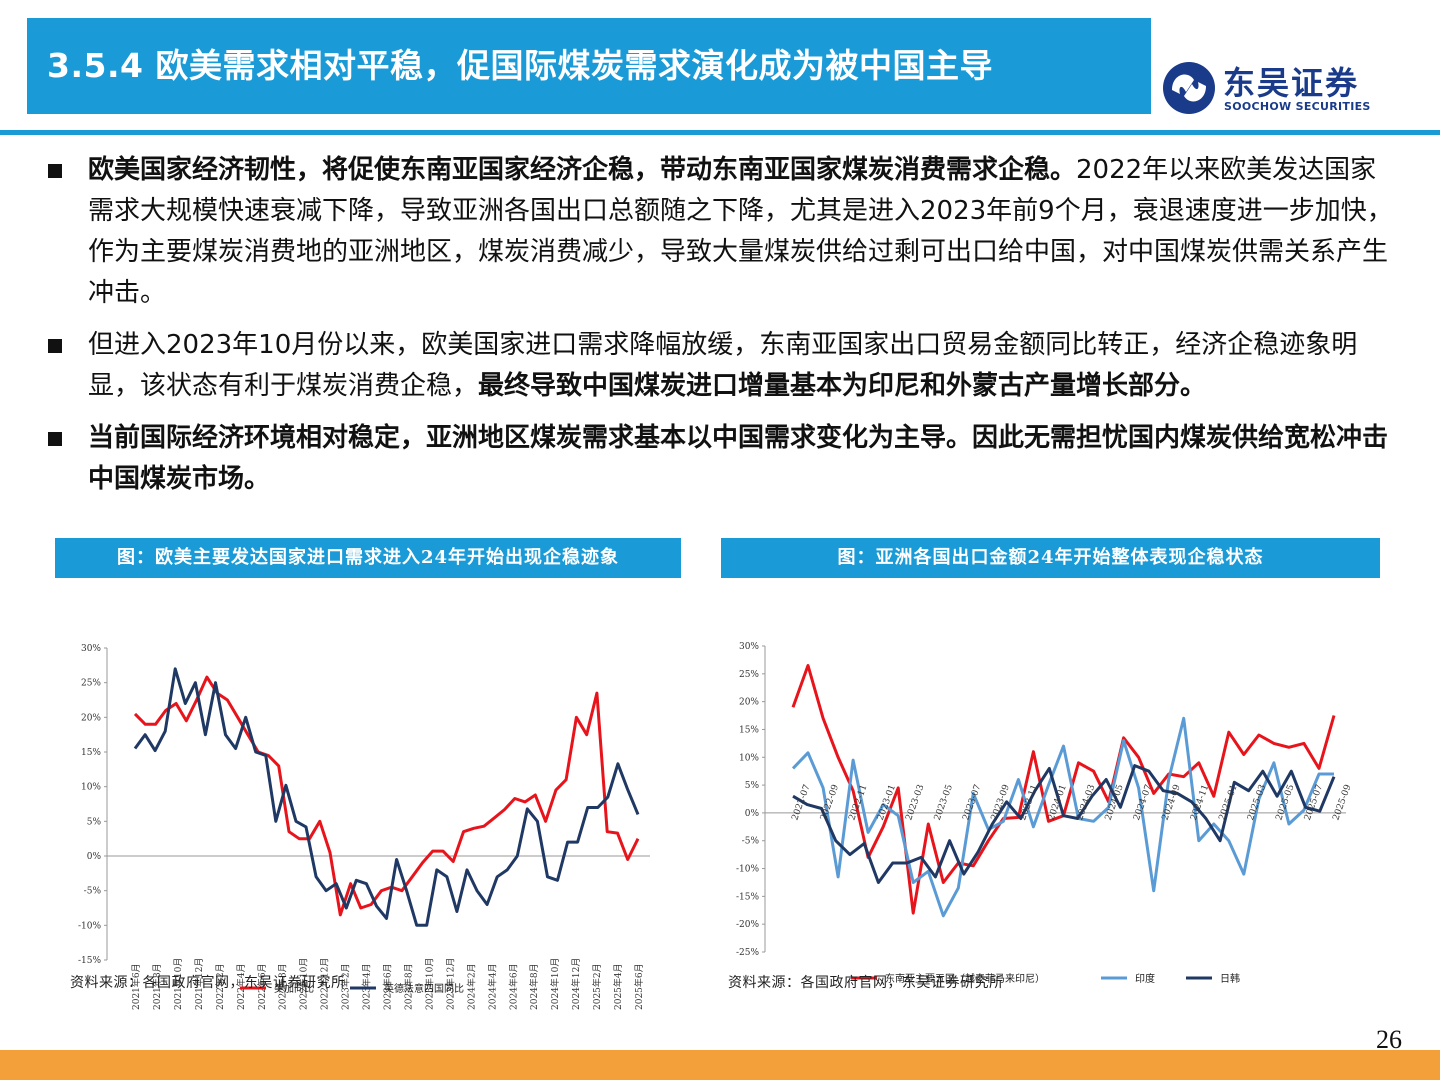 The height and width of the screenshot is (1080, 1440). What do you see at coordinates (972, 802) in the screenshot?
I see `x-tick-label: 2023-07` at bounding box center [972, 802].